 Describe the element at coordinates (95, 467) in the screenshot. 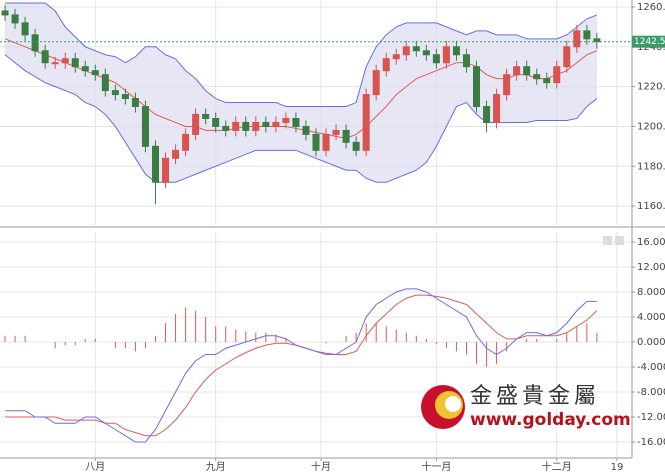

I see `x-tick-label: 八月` at that location.